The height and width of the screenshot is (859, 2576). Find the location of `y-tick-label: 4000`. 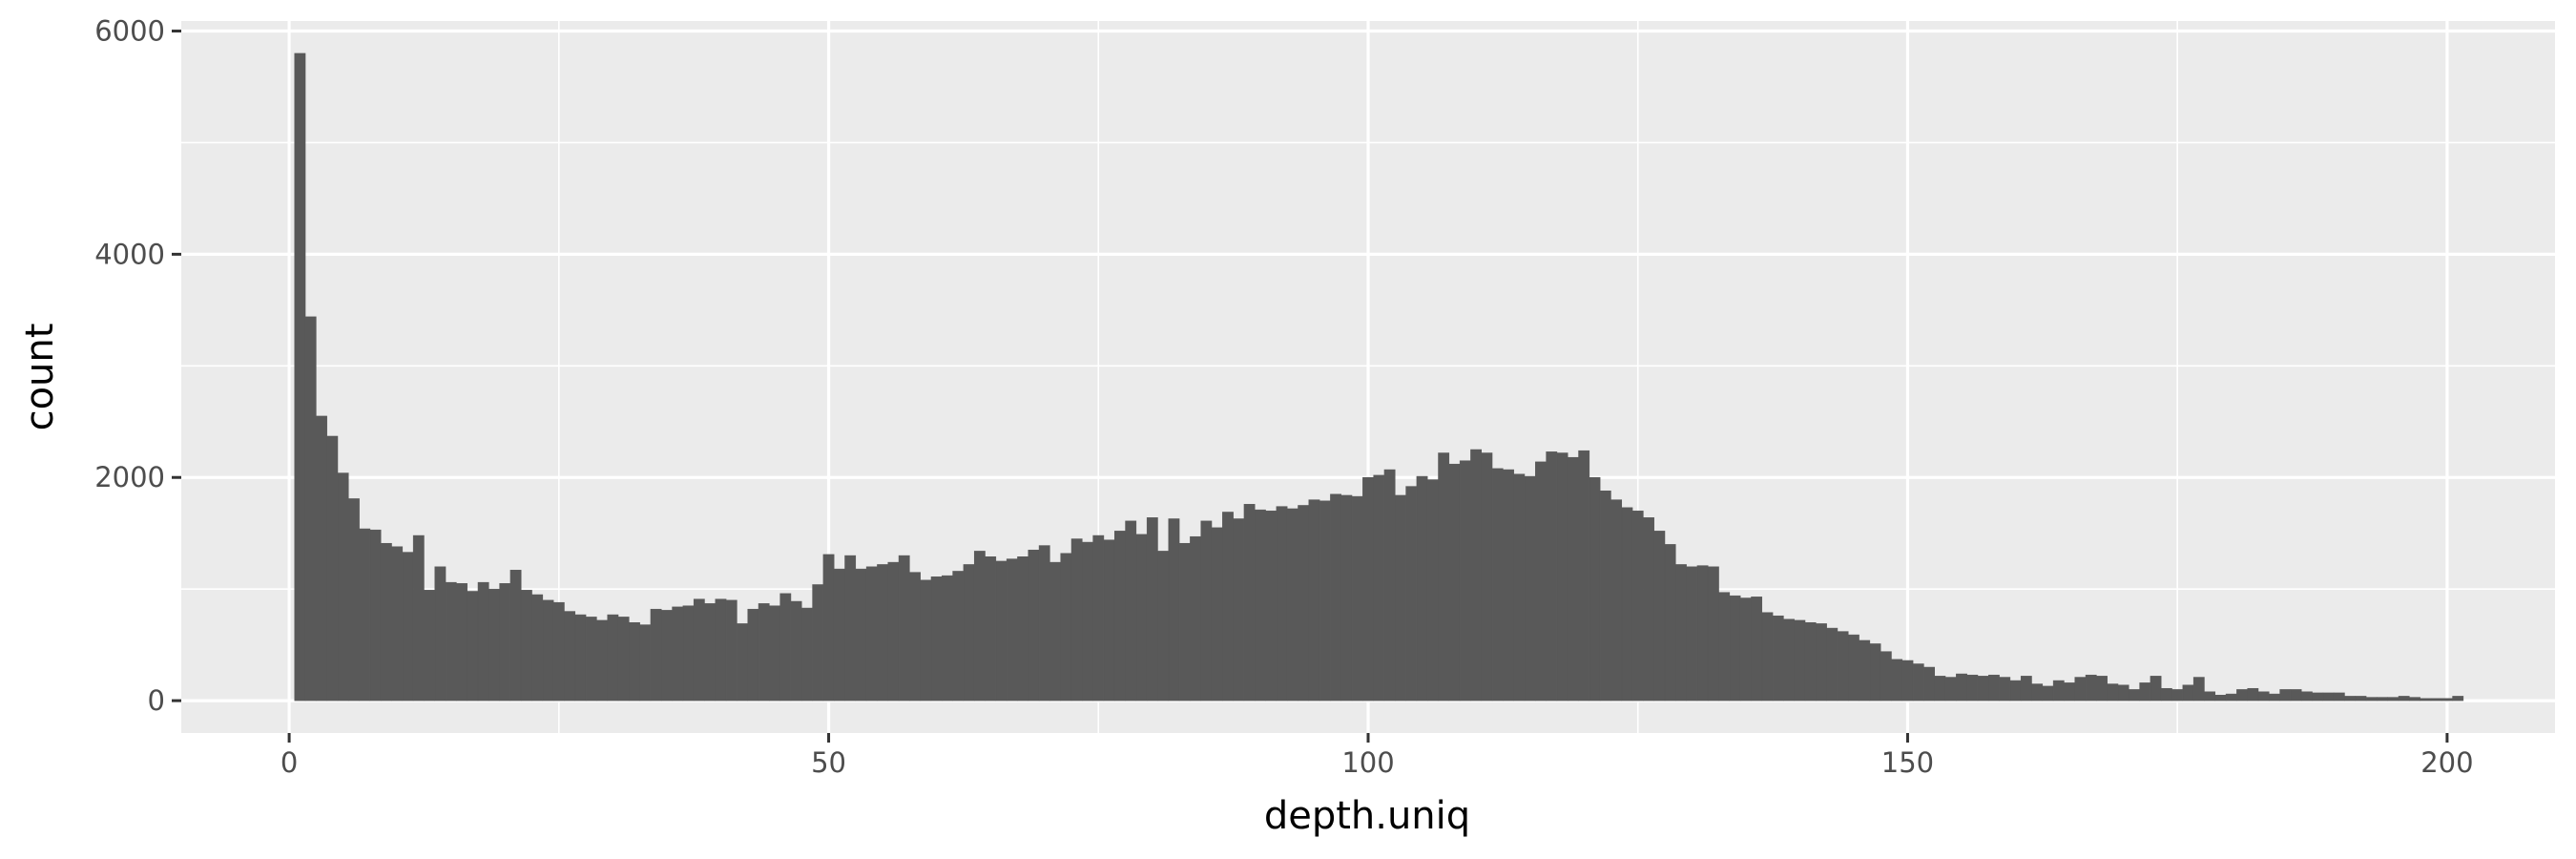

y-tick-label: 4000 is located at coordinates (129, 254).